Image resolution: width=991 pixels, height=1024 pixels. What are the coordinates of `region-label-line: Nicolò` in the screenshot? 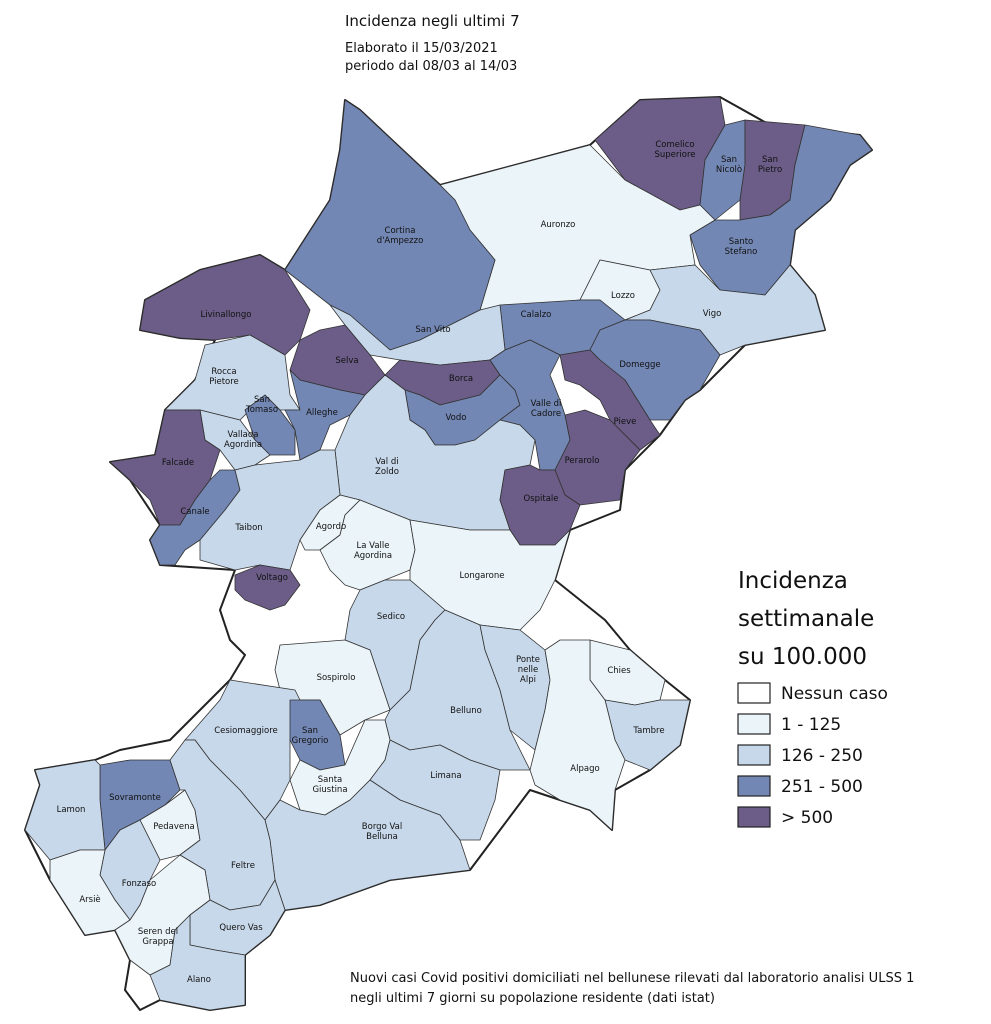 It's located at (729, 169).